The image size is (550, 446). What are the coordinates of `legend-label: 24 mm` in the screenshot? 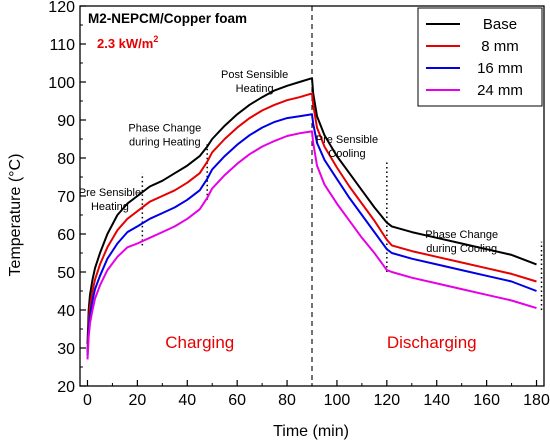 It's located at (500, 90).